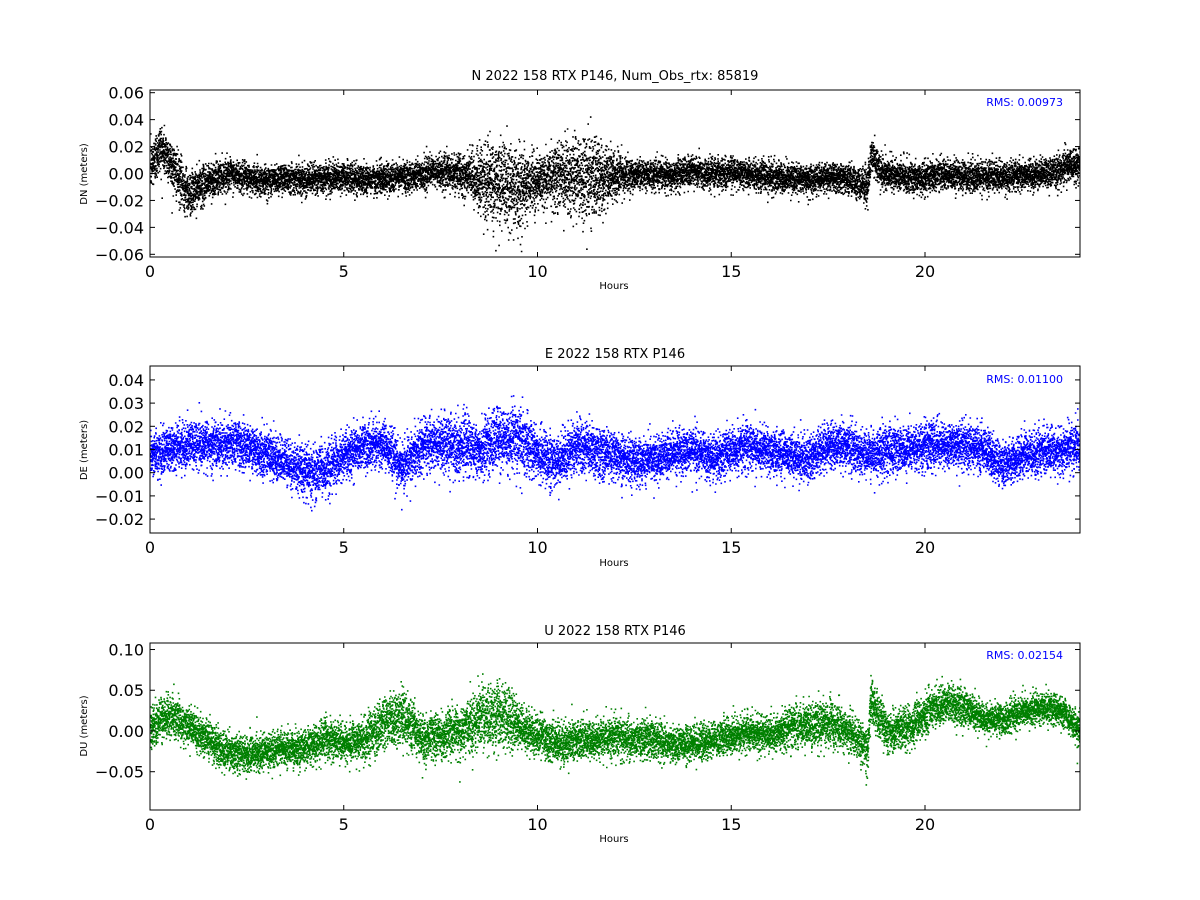  Describe the element at coordinates (615, 76) in the screenshot. I see `chart-title-dn: N 2022 158 RTX P146, Num_Obs_rtx: 85819` at that location.